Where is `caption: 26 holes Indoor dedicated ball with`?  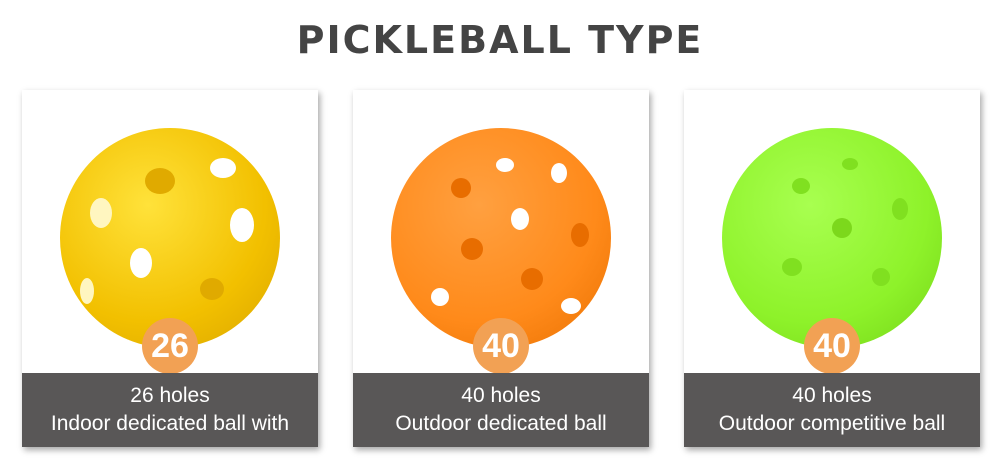 caption: 26 holes Indoor dedicated ball with is located at coordinates (170, 410).